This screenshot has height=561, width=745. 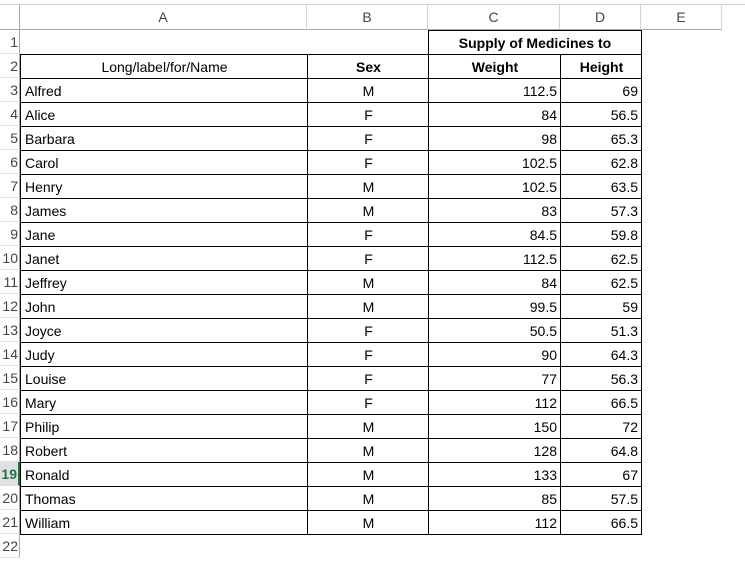 I want to click on cell: Joyce, so click(x=164, y=330).